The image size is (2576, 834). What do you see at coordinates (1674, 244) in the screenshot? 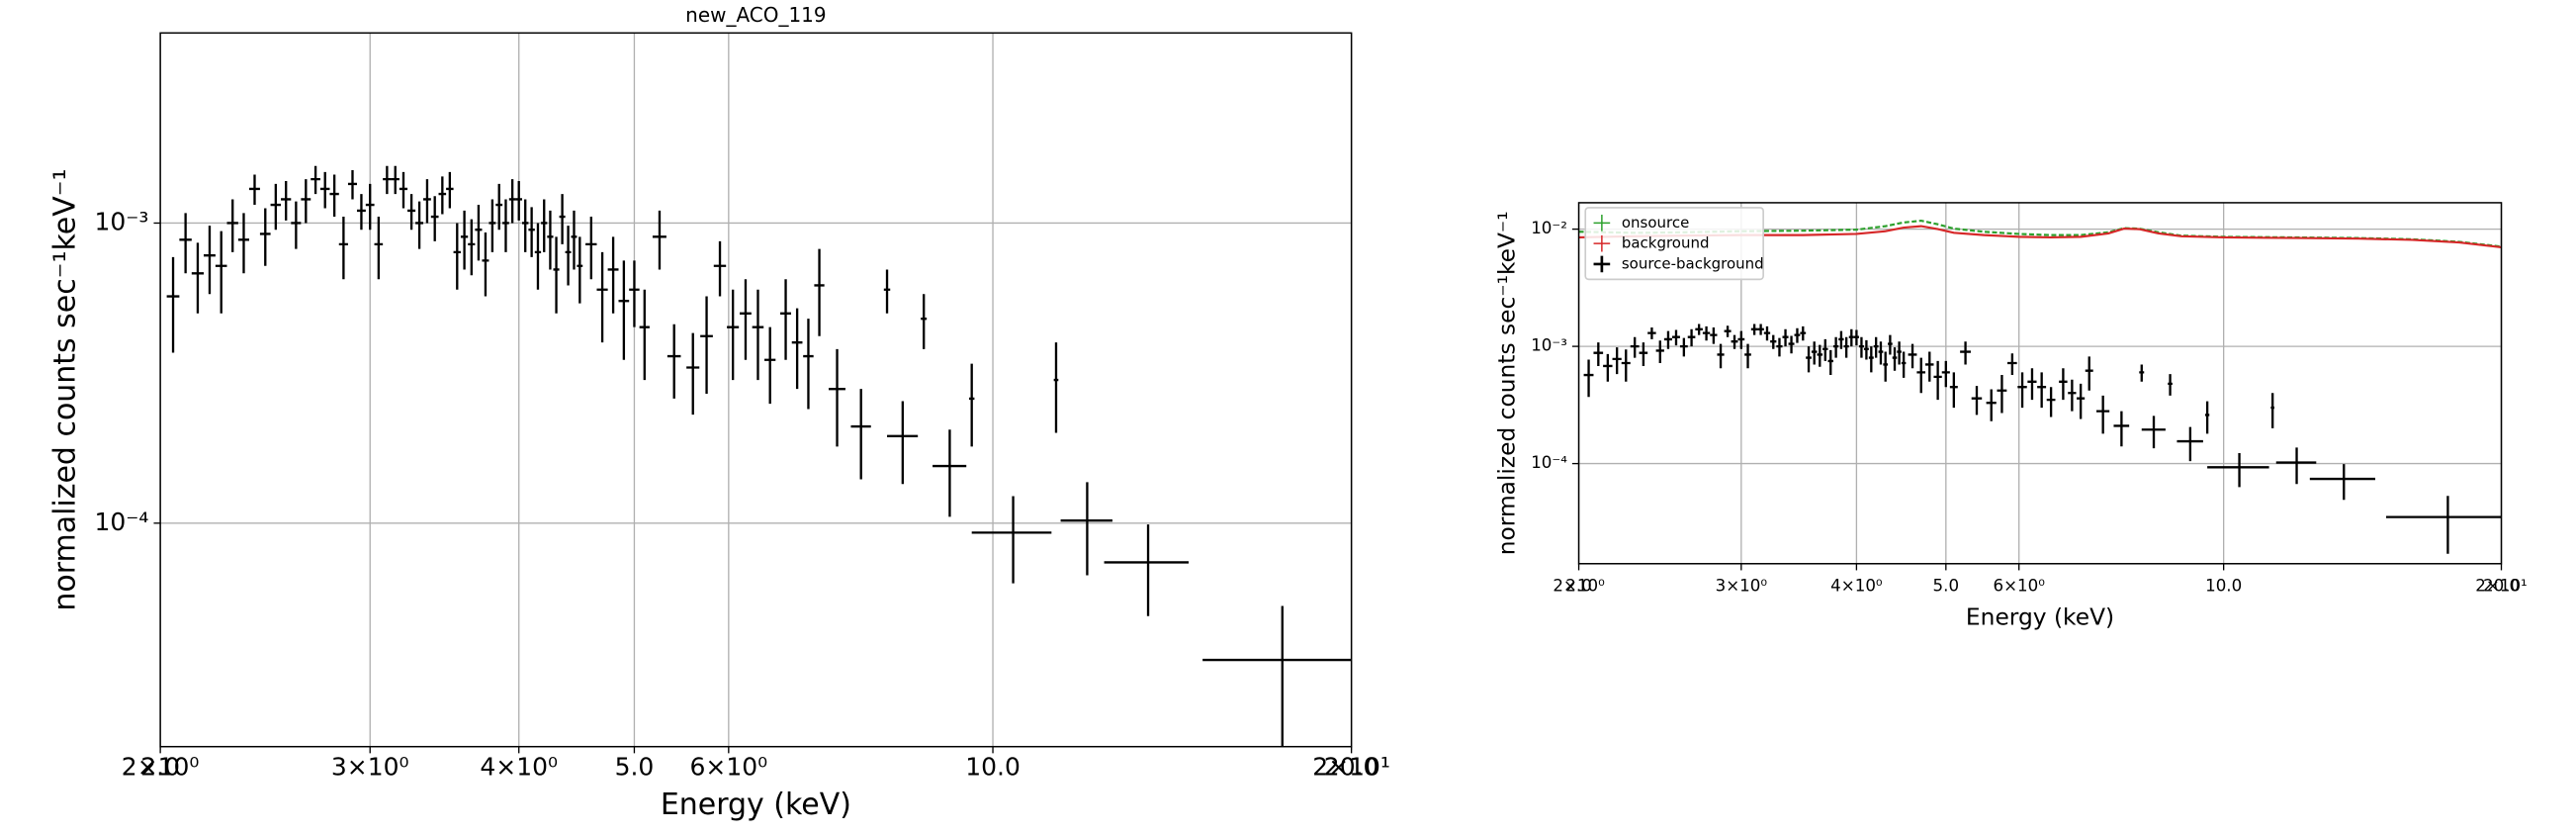
I see `legend: onsource background source-background` at bounding box center [1674, 244].